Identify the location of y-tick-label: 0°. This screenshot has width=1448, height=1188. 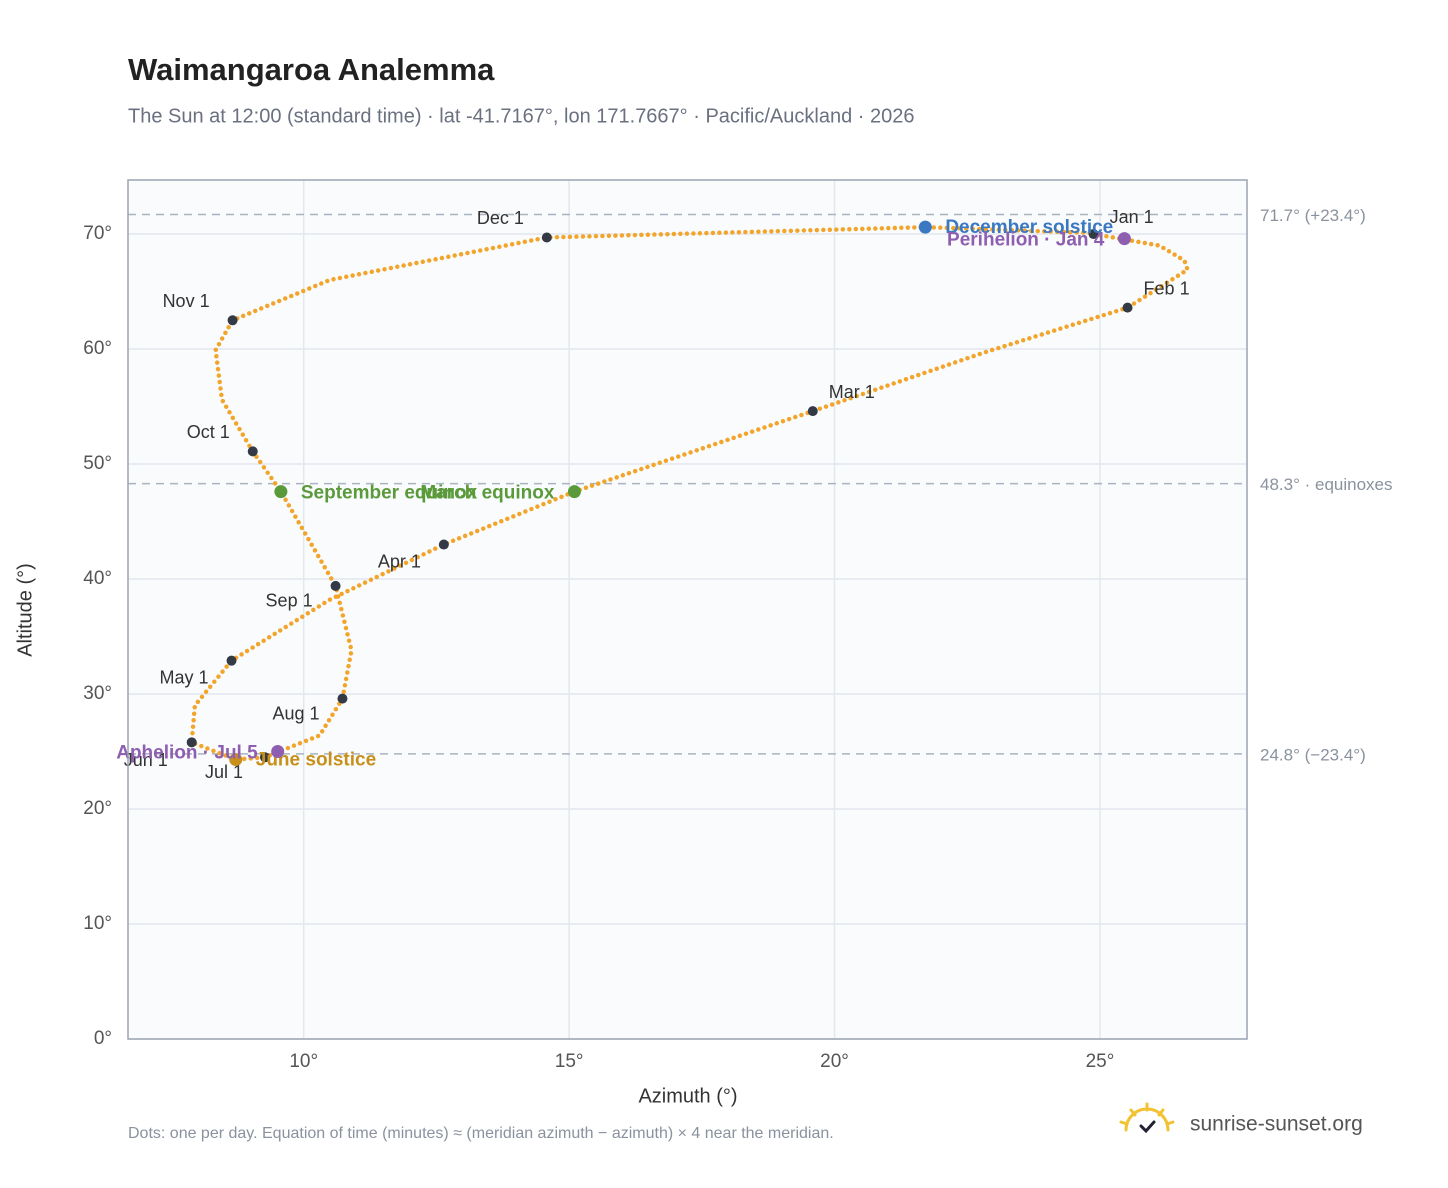
(103, 1038).